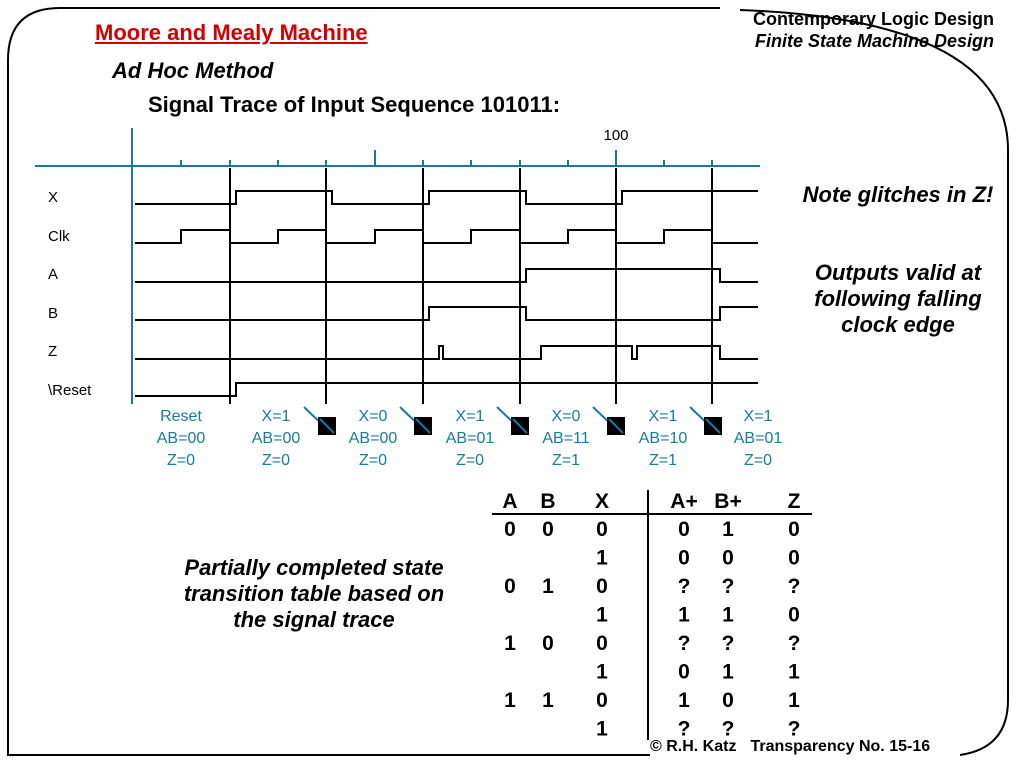 This screenshot has width=1024, height=768. Describe the element at coordinates (615, 135) in the screenshot. I see `timescale-label: 100` at that location.